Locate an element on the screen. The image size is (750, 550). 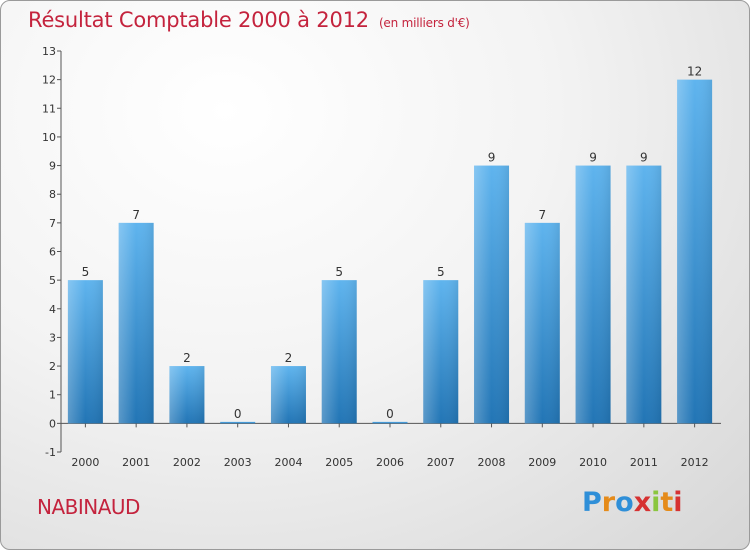
chart-title-text: Résultat Comptable 2000 à 2012 is located at coordinates (198, 20).